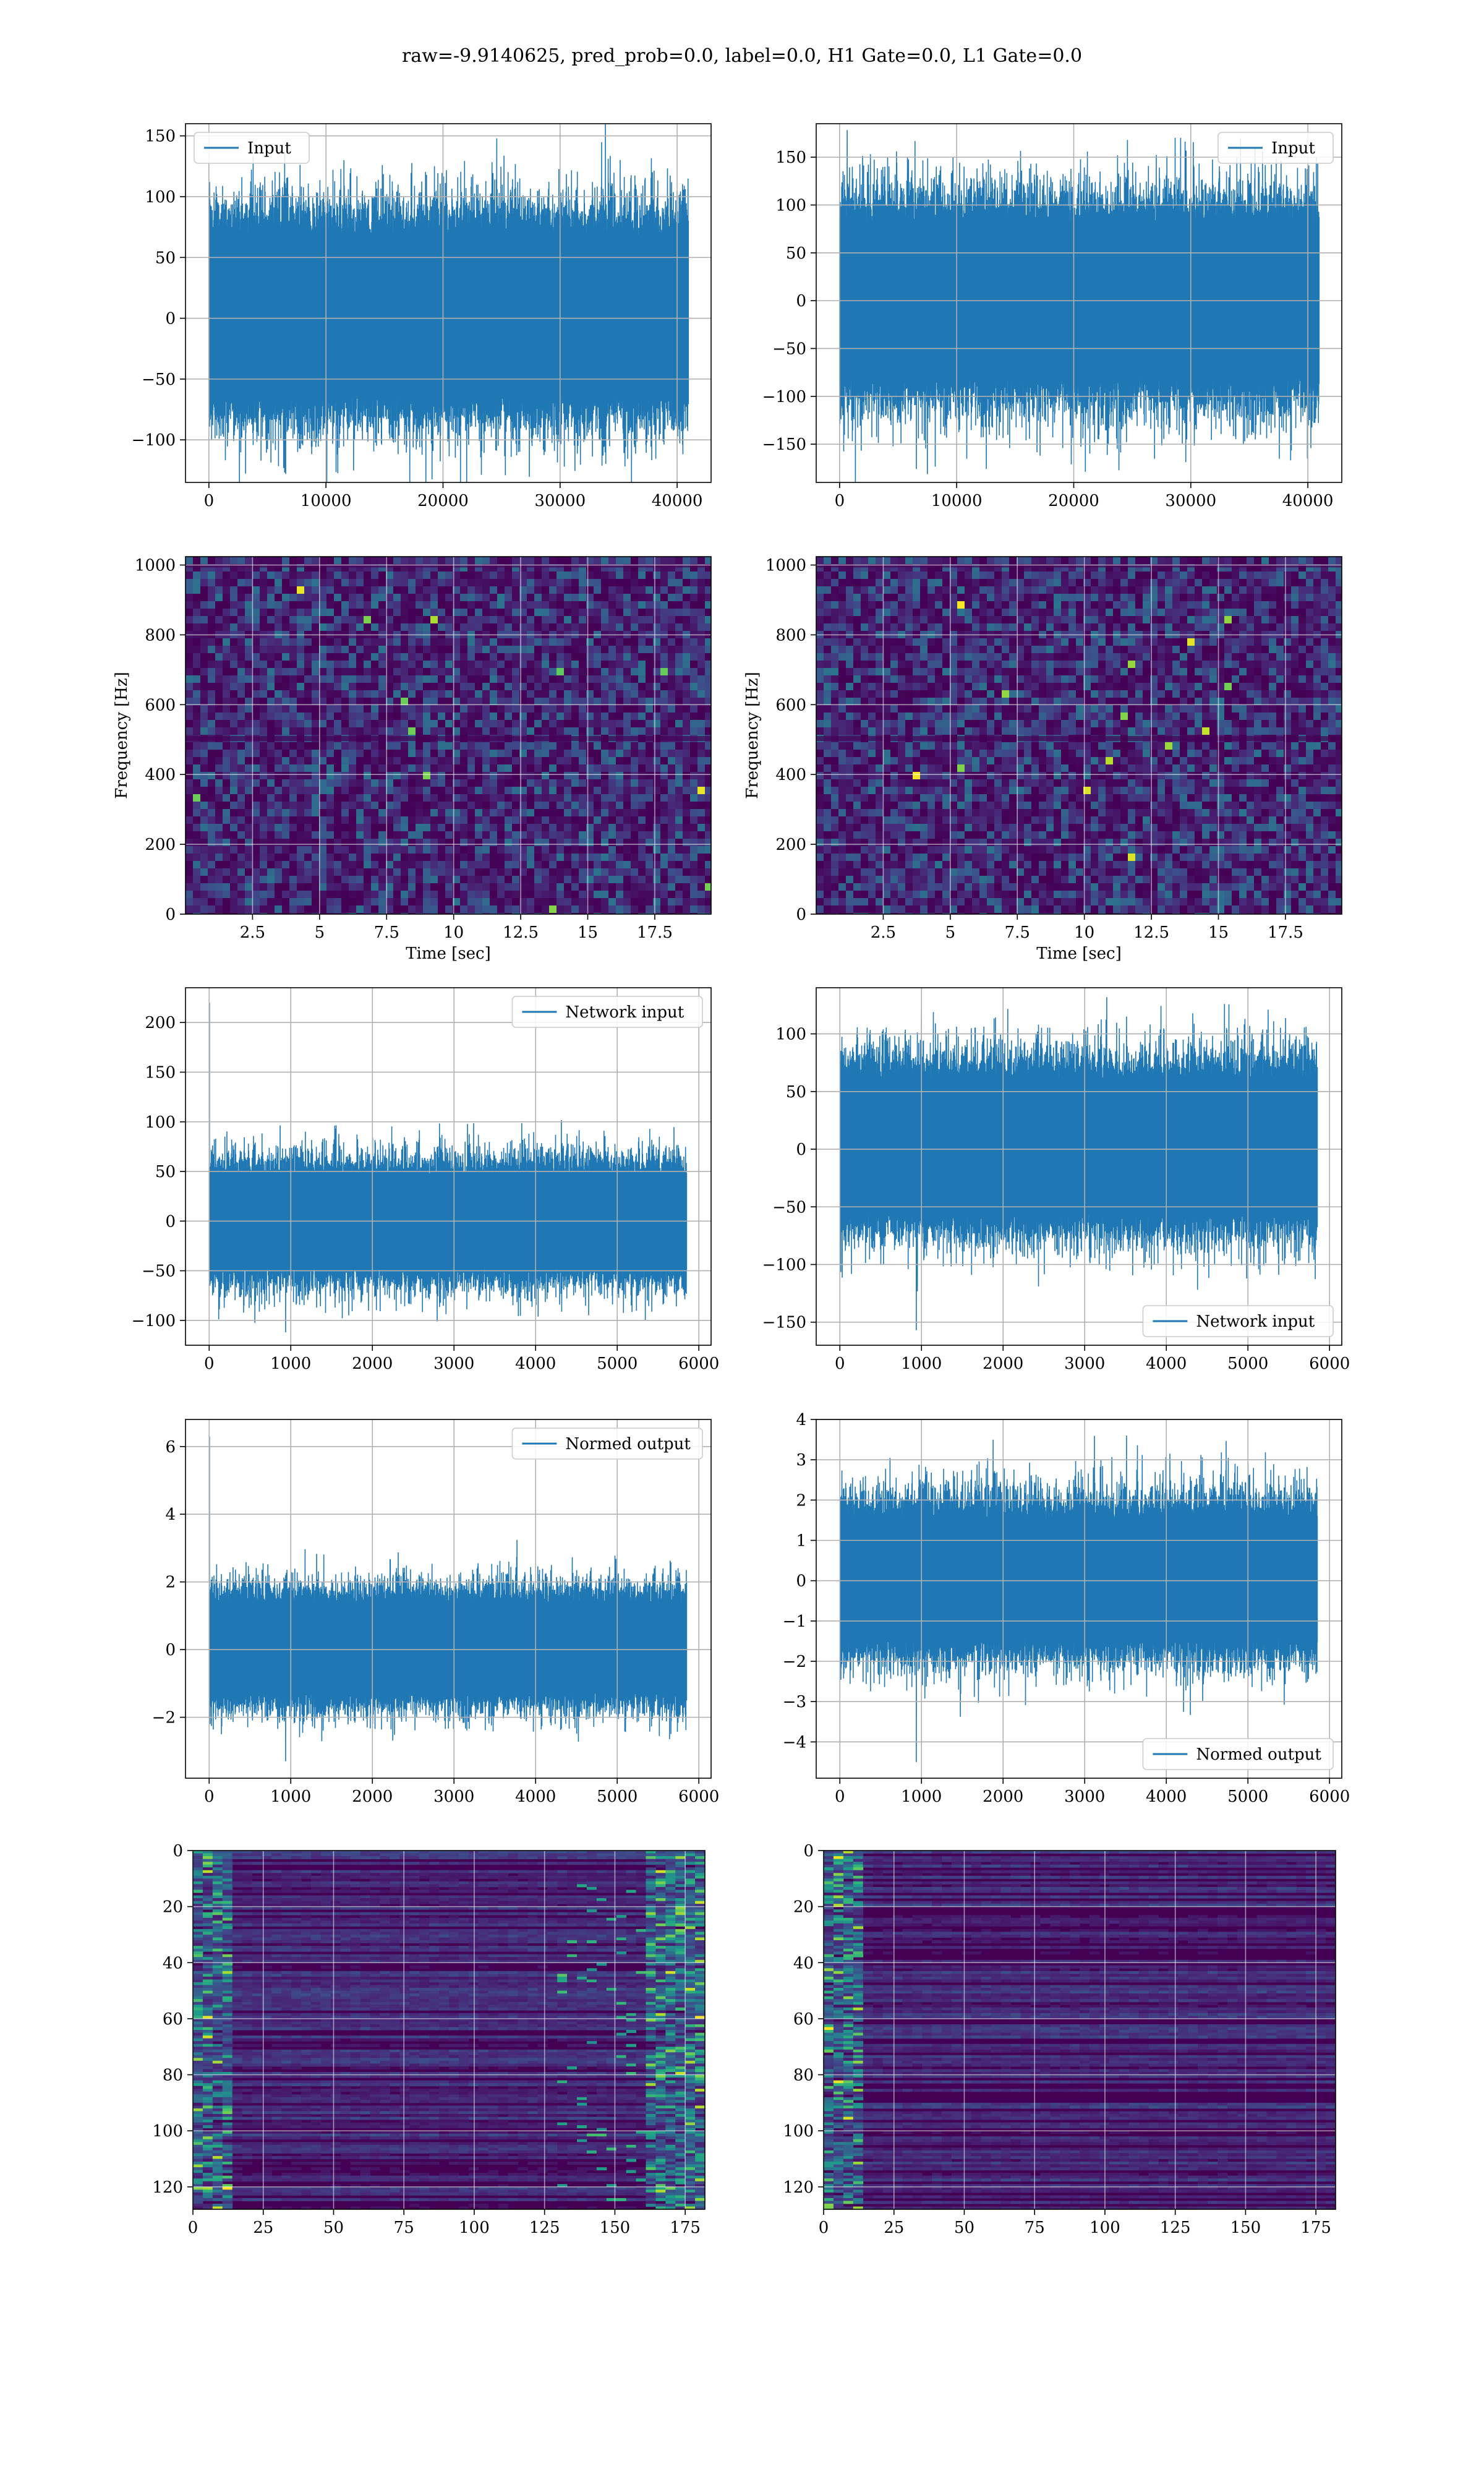 The width and height of the screenshot is (1484, 2474). Describe the element at coordinates (474, 2228) in the screenshot. I see `h1-feature-map-xtick-label: 100` at that location.